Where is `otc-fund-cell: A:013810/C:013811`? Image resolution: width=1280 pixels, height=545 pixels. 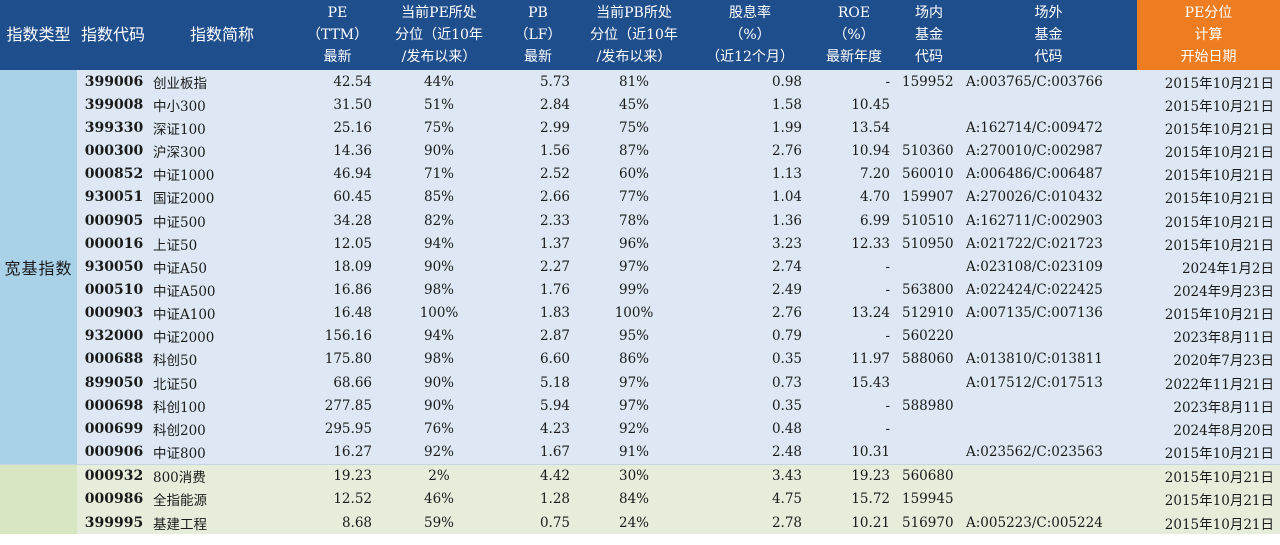 otc-fund-cell: A:013810/C:013811 is located at coordinates (1048, 359).